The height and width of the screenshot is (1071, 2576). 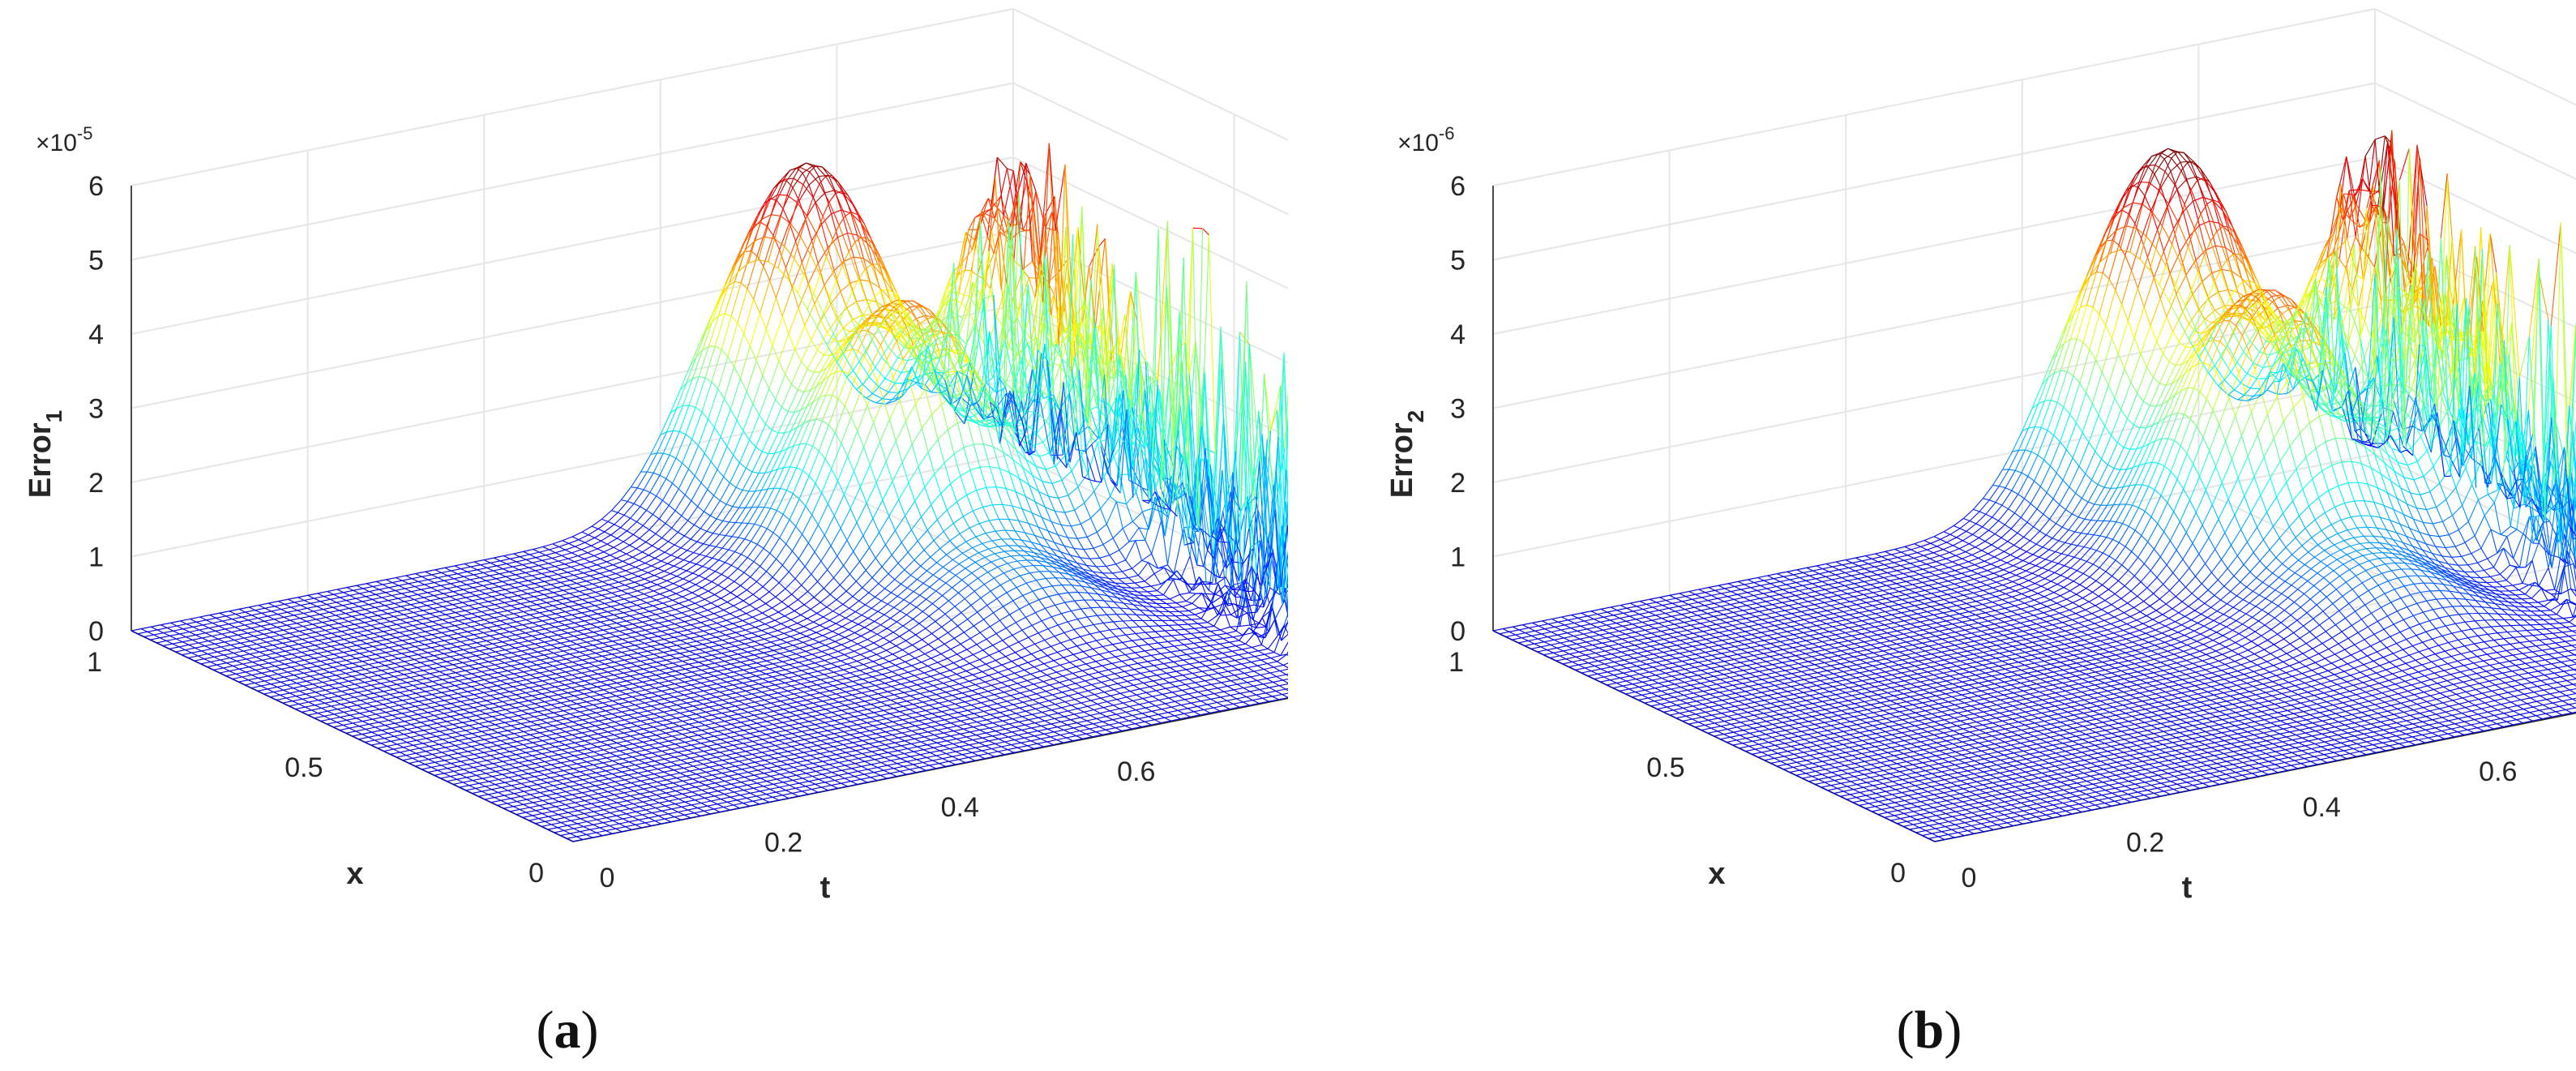 I want to click on z-multiplier: ×10⁻⁵, so click(x=64, y=140).